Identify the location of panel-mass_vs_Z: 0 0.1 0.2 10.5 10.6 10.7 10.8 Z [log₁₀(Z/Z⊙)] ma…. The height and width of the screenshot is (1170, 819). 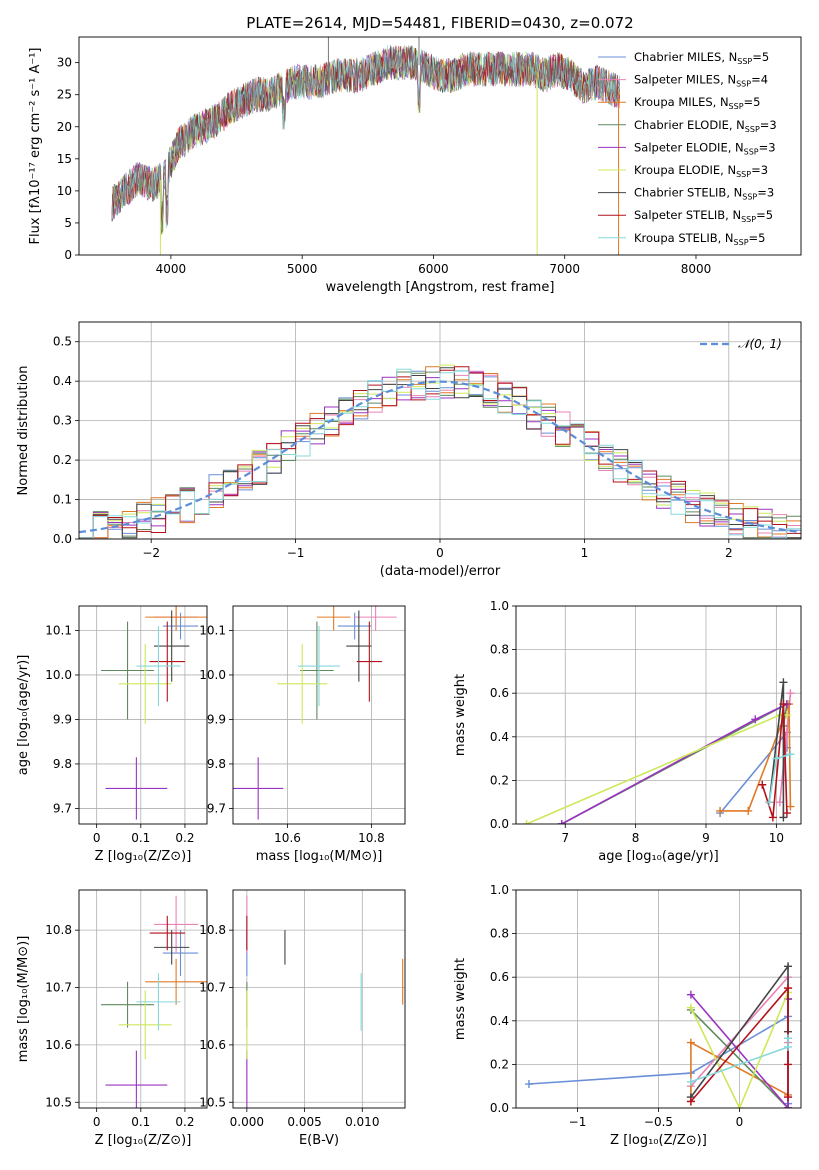
(112, 1018).